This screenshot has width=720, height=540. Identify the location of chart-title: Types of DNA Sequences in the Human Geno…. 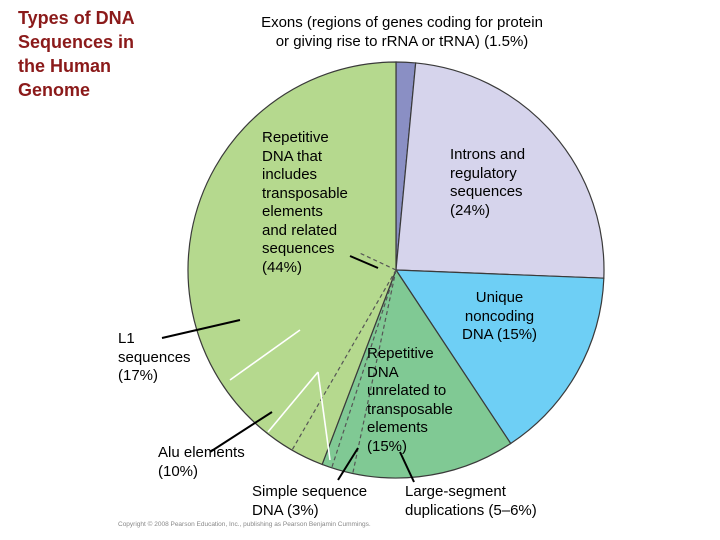
(76, 54).